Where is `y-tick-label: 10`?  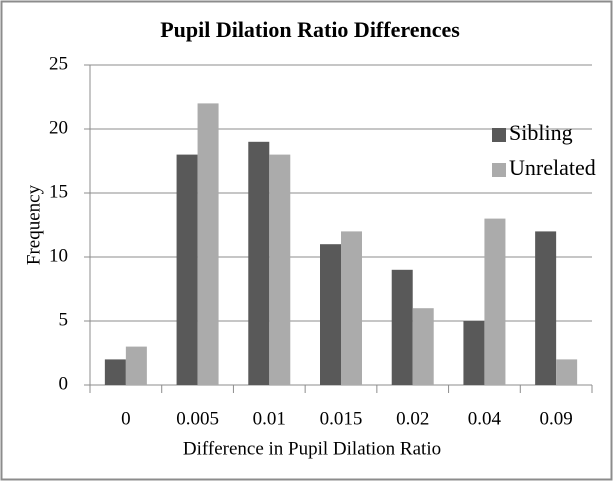
y-tick-label: 10 is located at coordinates (58, 255).